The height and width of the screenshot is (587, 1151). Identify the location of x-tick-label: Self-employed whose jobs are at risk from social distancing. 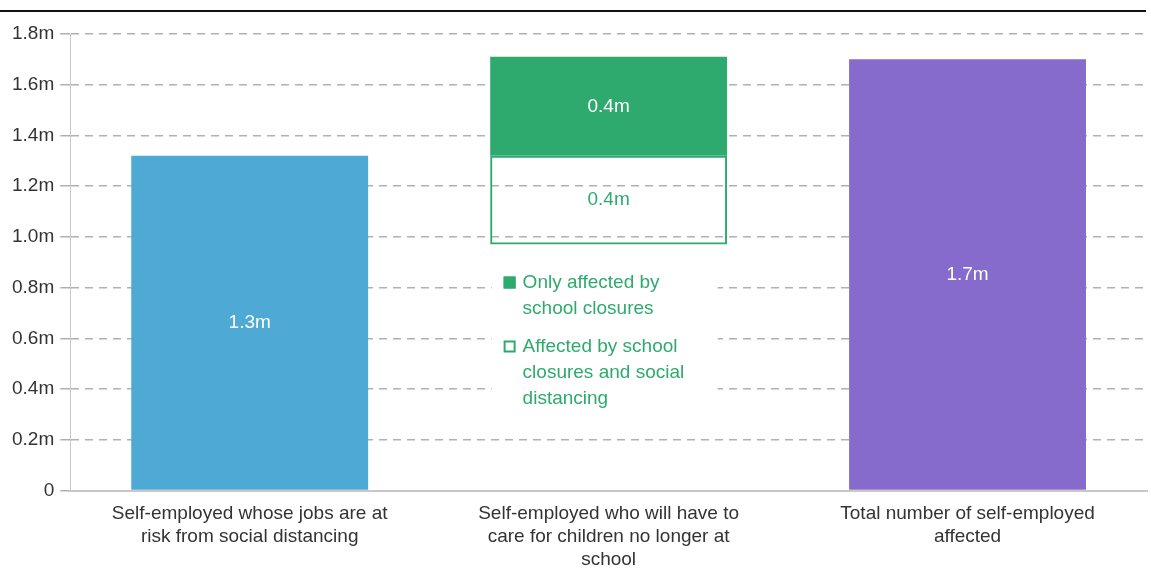
(250, 524).